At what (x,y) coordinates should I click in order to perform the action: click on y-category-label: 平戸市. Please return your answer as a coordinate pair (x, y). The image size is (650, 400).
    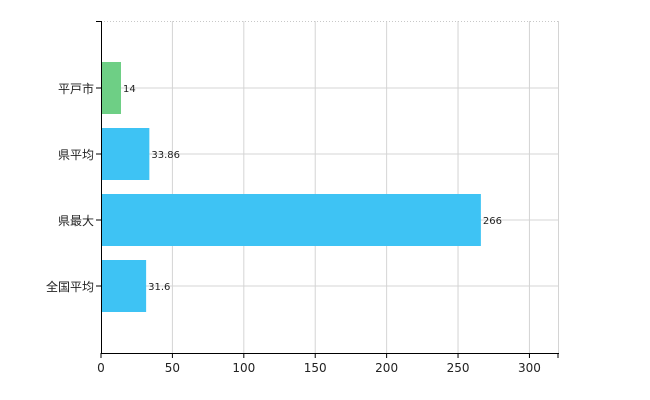
    Looking at the image, I should click on (76, 88).